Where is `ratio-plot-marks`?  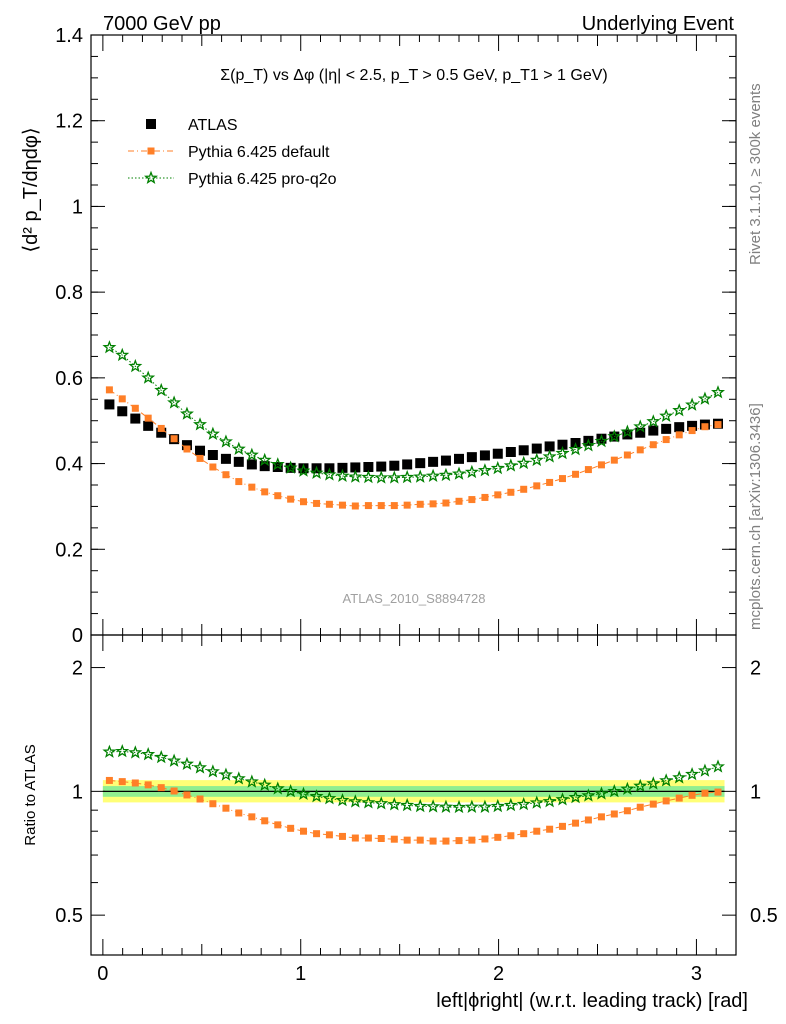 ratio-plot-marks is located at coordinates (413, 794).